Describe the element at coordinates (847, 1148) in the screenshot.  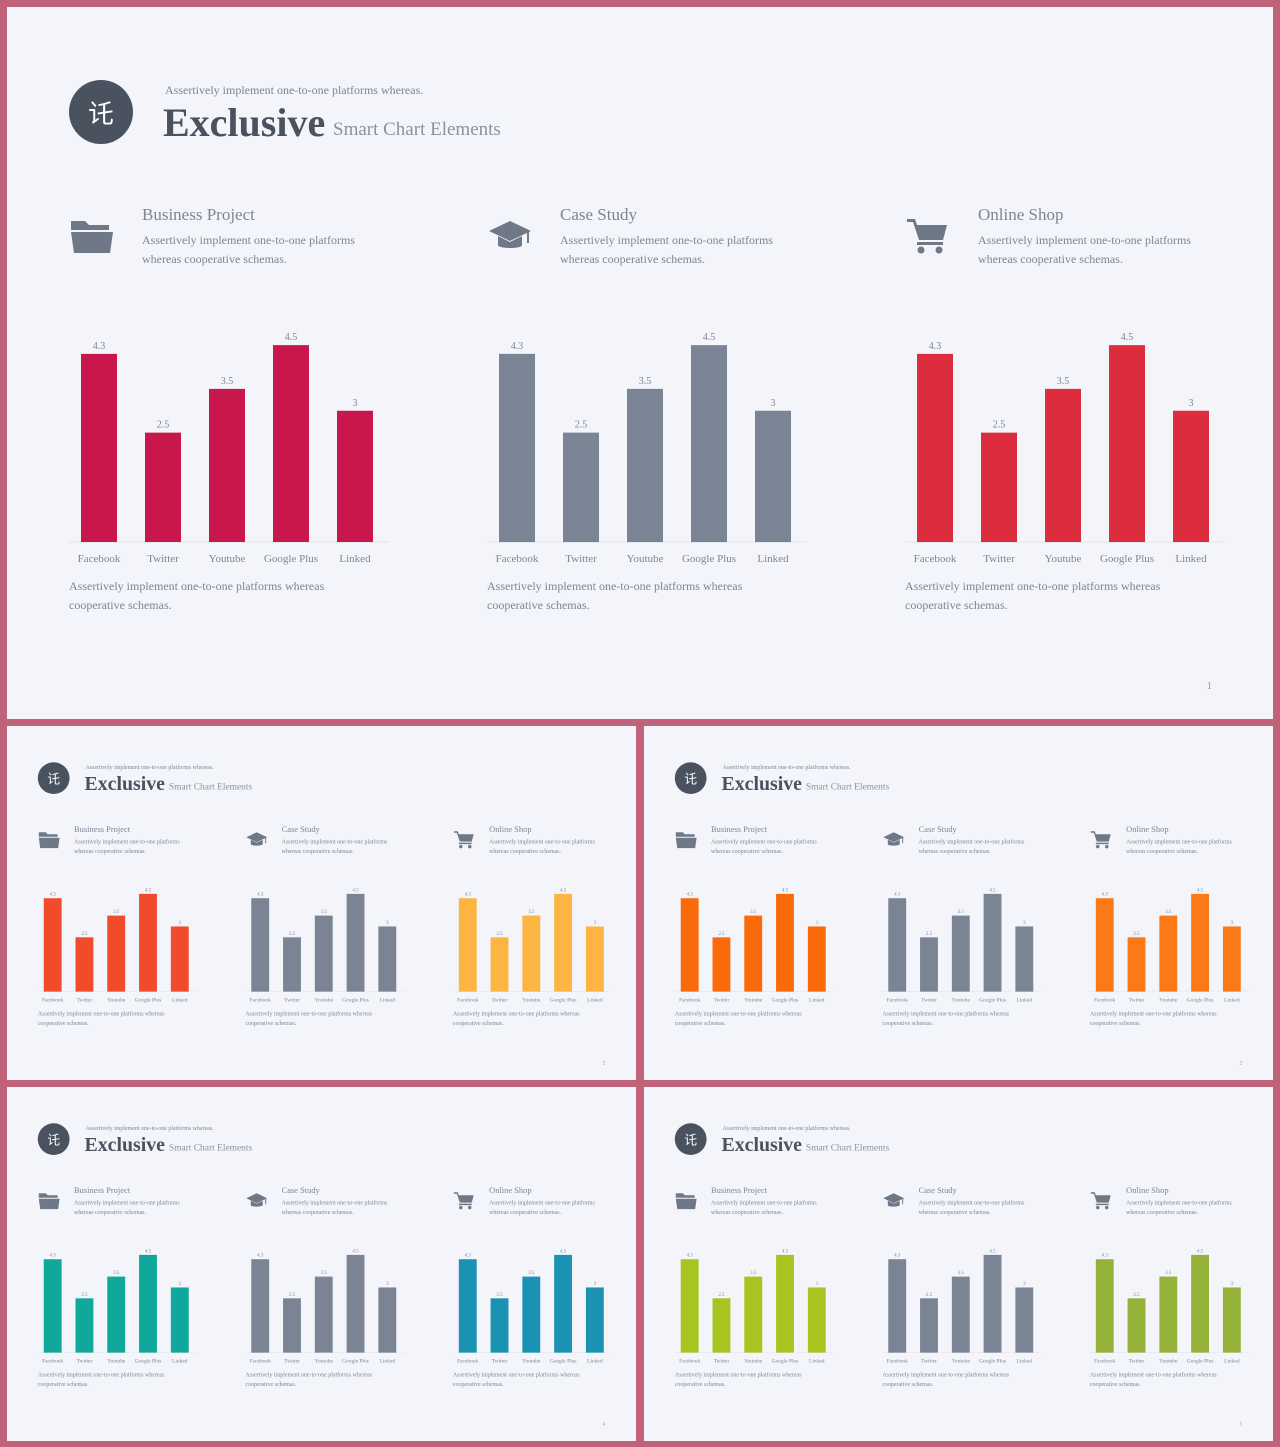
I see `slide-subtitle: Smart Chart Elements` at that location.